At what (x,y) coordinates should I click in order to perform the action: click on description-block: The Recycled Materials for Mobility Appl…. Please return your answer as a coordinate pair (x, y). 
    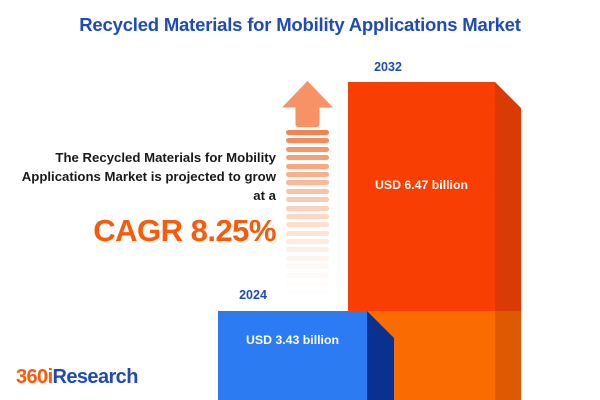
    Looking at the image, I should click on (145, 198).